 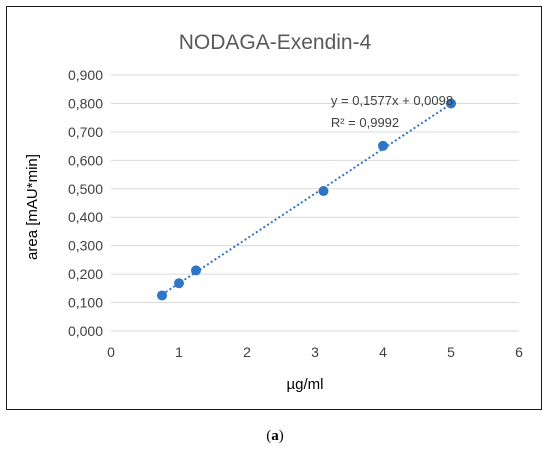 What do you see at coordinates (85, 303) in the screenshot?
I see `y-tick-label: 0,100` at bounding box center [85, 303].